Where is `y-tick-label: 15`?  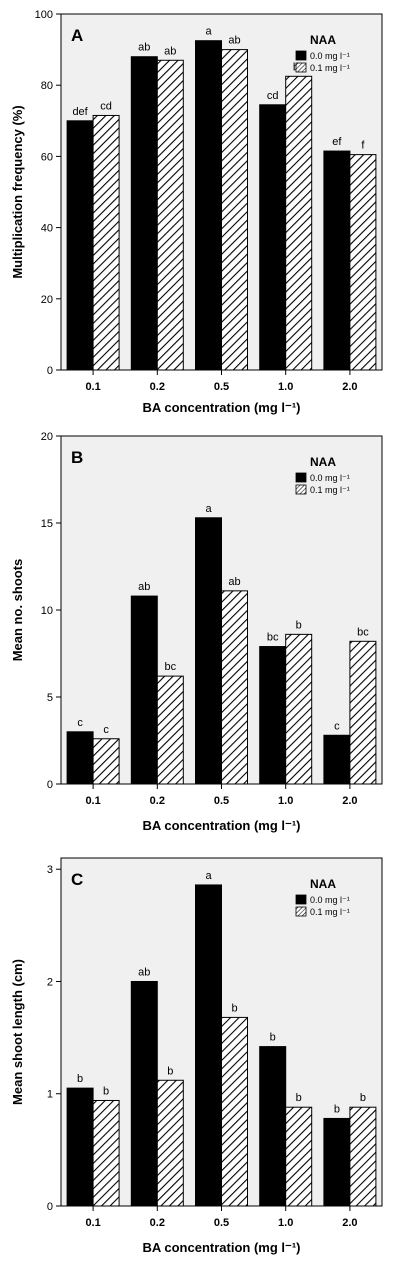 y-tick-label: 15 is located at coordinates (47, 524).